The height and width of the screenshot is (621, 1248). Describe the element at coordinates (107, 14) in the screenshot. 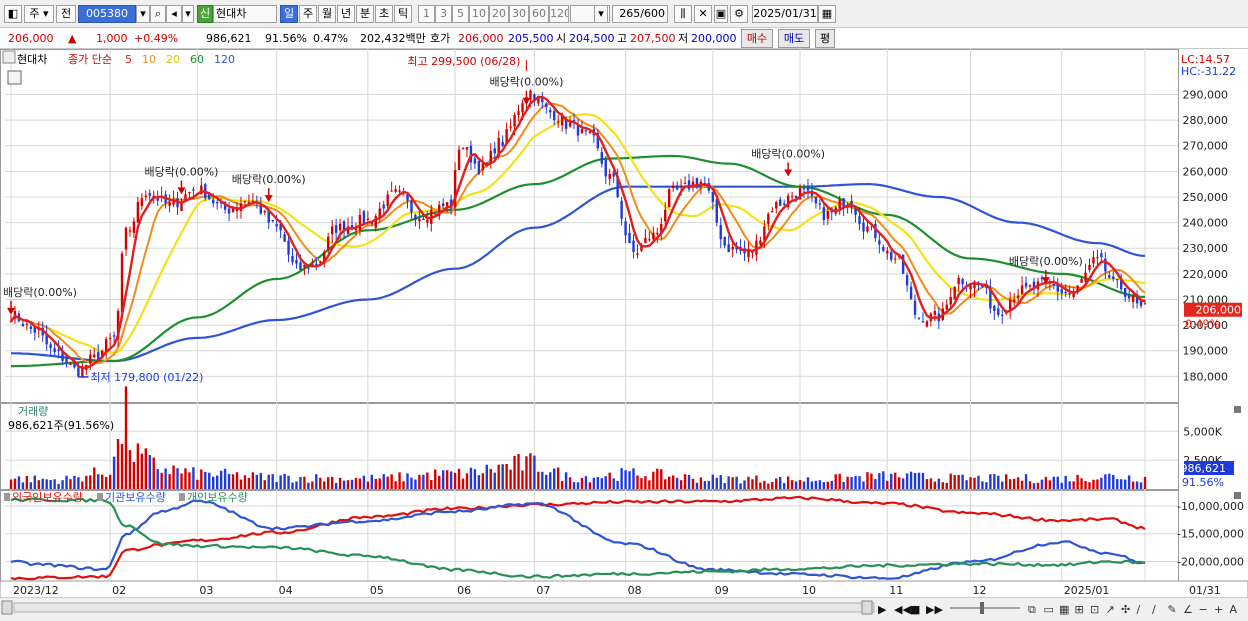

I see `stock-code-input: 005380` at that location.